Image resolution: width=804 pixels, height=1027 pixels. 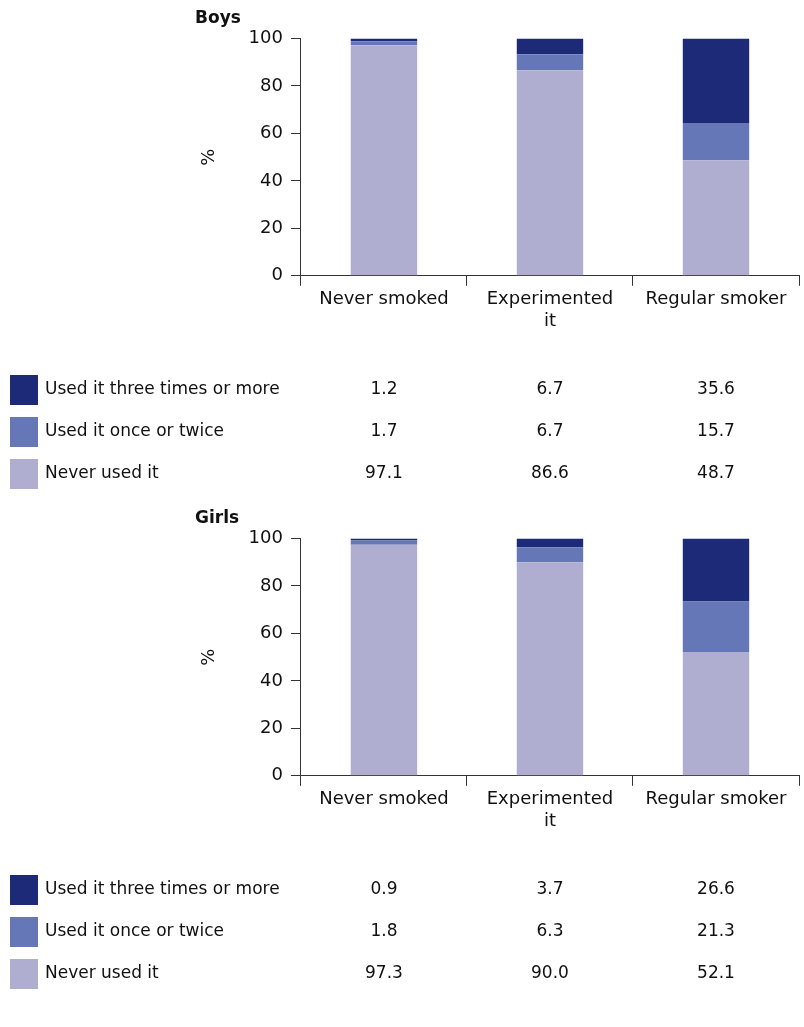 What do you see at coordinates (384, 972) in the screenshot?
I see `data-label: 97.3` at bounding box center [384, 972].